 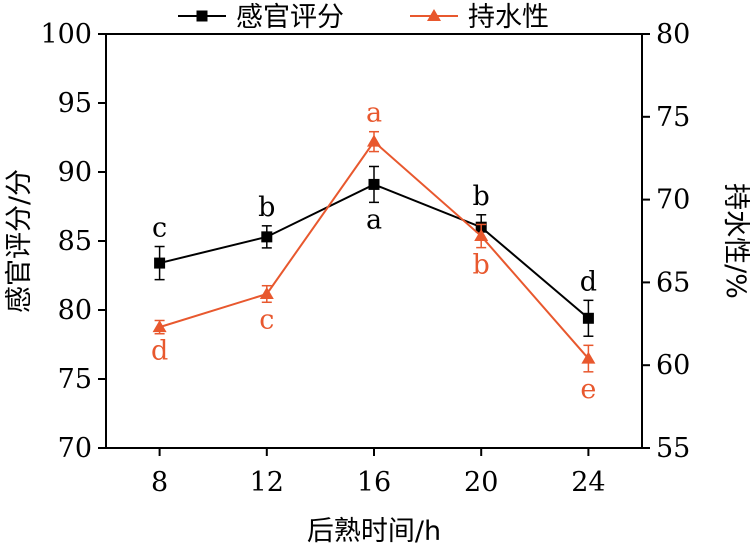 What do you see at coordinates (75, 241) in the screenshot?
I see `y-tick-label-left: 85` at bounding box center [75, 241].